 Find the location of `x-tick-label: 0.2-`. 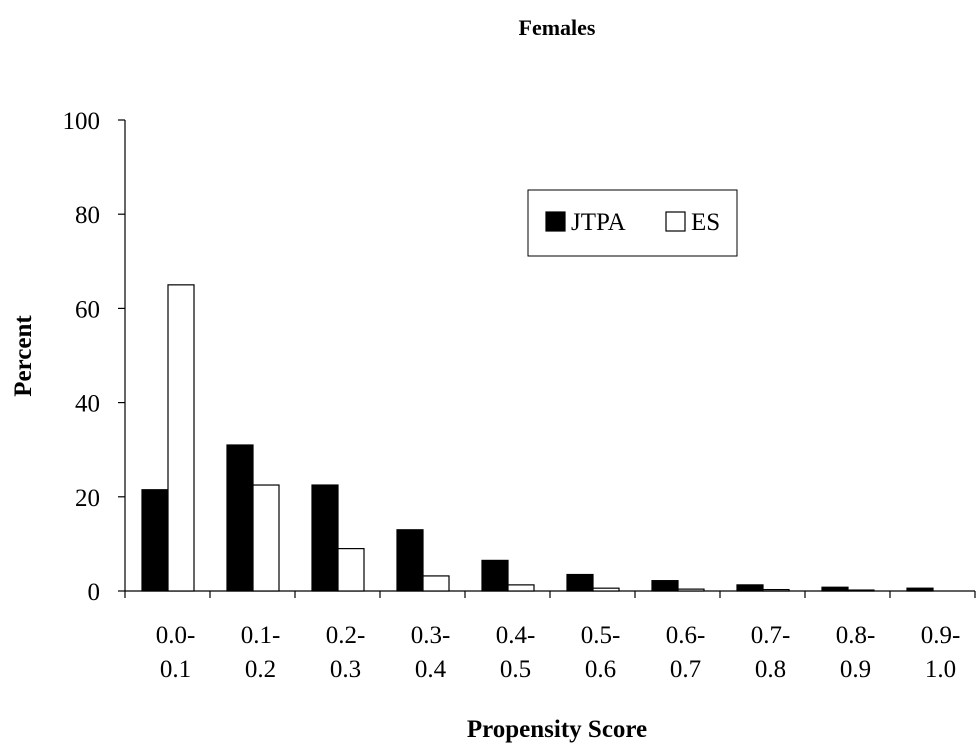

x-tick-label: 0.2- is located at coordinates (346, 635).